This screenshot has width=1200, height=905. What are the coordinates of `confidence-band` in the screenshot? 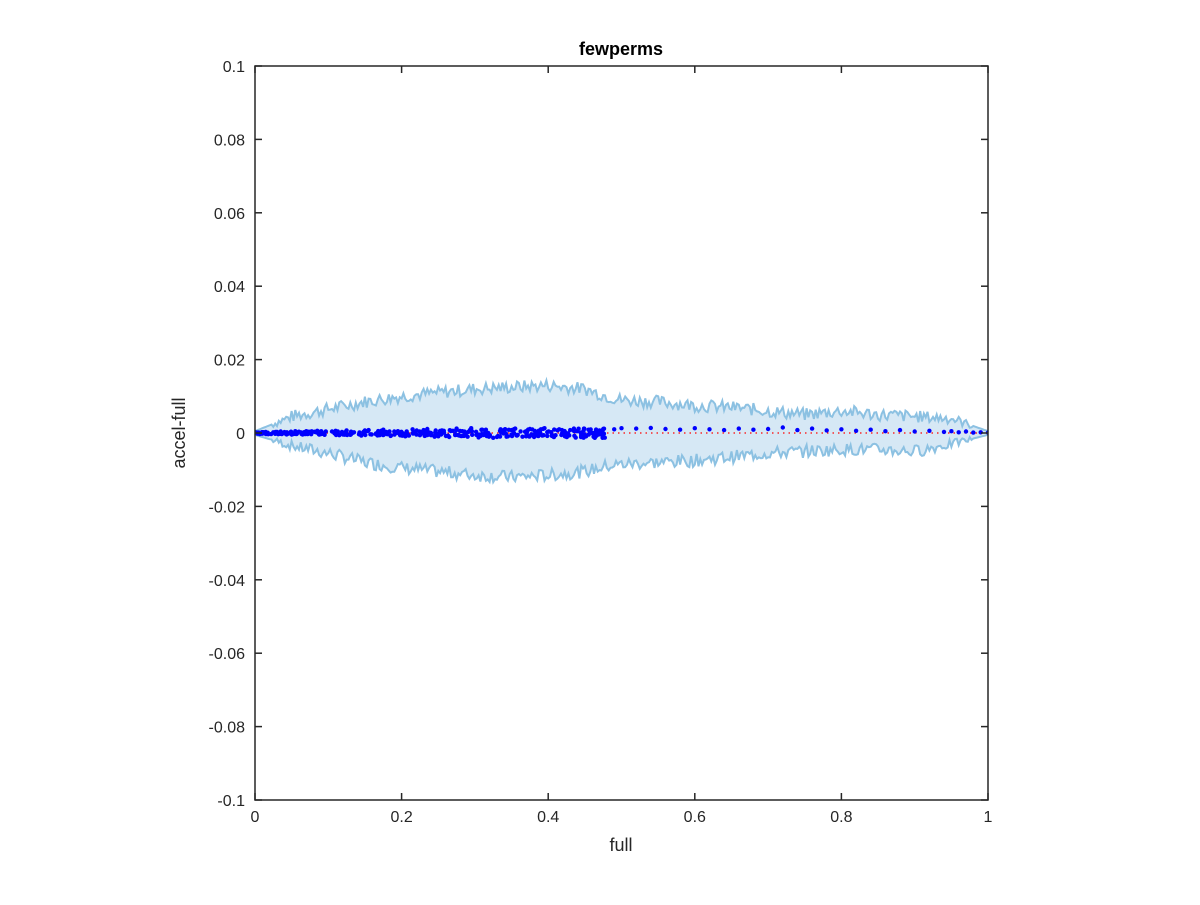 It's located at (621, 431).